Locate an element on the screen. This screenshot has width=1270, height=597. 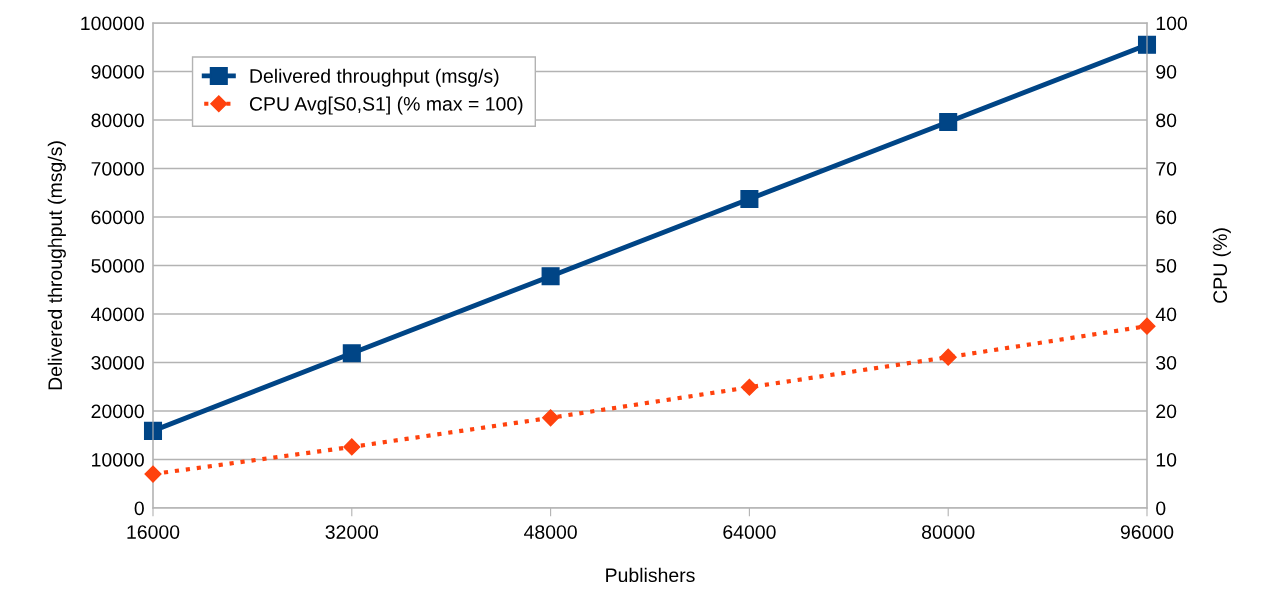
x-tick-label: 16000 is located at coordinates (153, 532).